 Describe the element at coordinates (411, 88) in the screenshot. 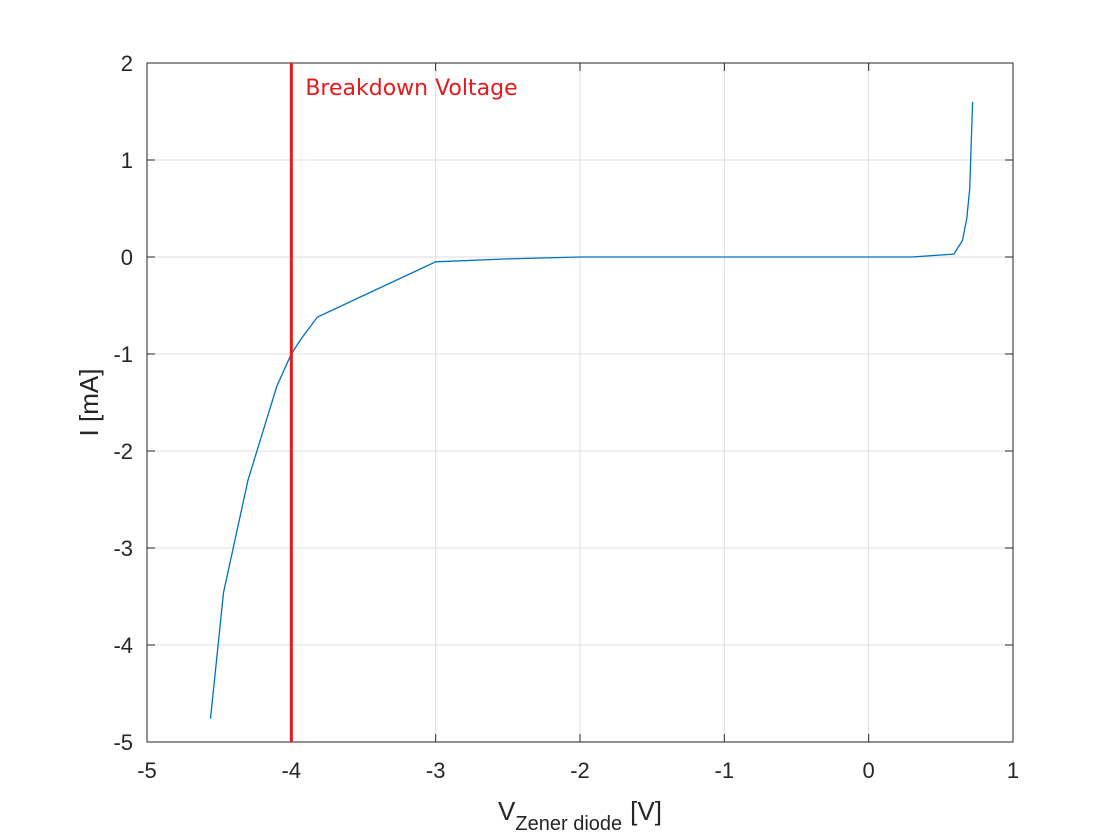

I see `breakdown-voltage-label: Breakdown Voltage` at that location.